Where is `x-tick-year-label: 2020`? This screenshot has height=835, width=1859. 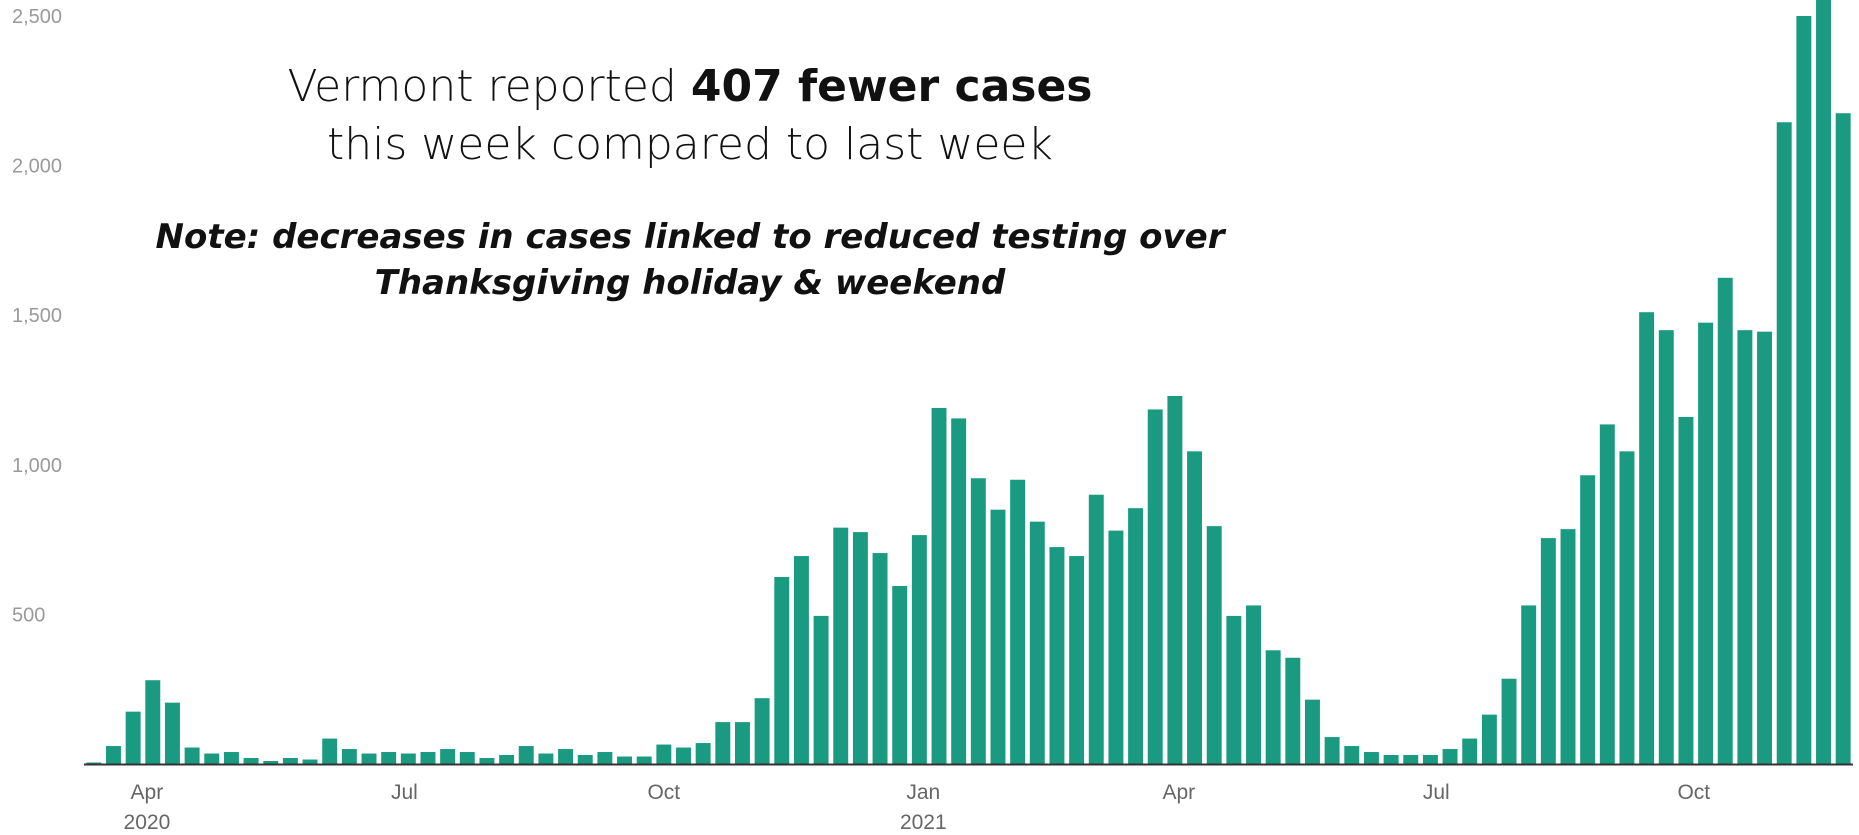 x-tick-year-label: 2020 is located at coordinates (147, 822).